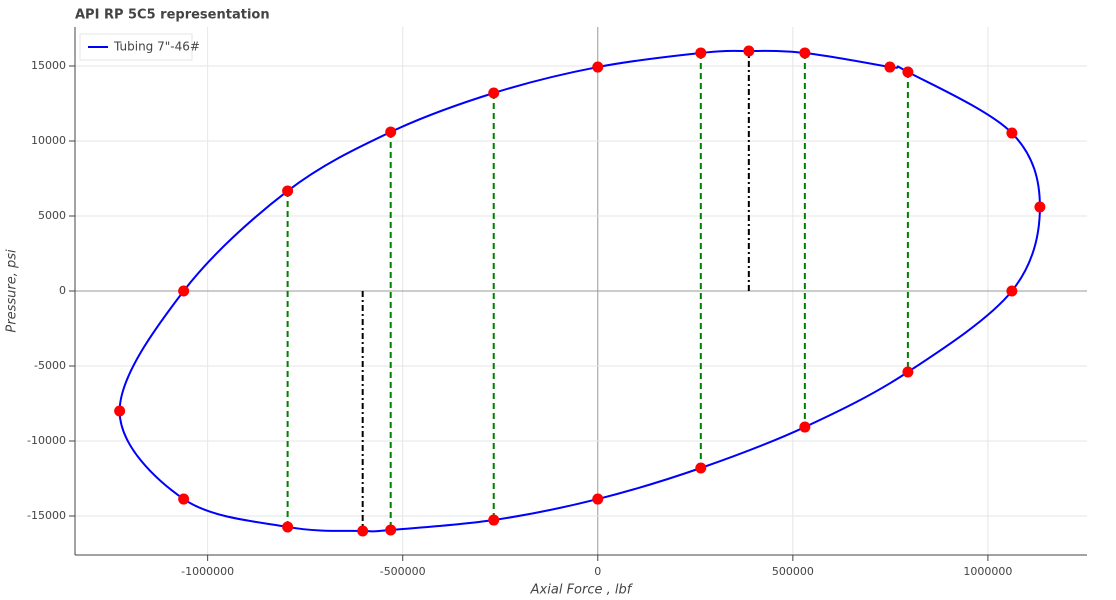 The height and width of the screenshot is (600, 1116). What do you see at coordinates (597, 571) in the screenshot?
I see `x-tick-label: 0` at bounding box center [597, 571].